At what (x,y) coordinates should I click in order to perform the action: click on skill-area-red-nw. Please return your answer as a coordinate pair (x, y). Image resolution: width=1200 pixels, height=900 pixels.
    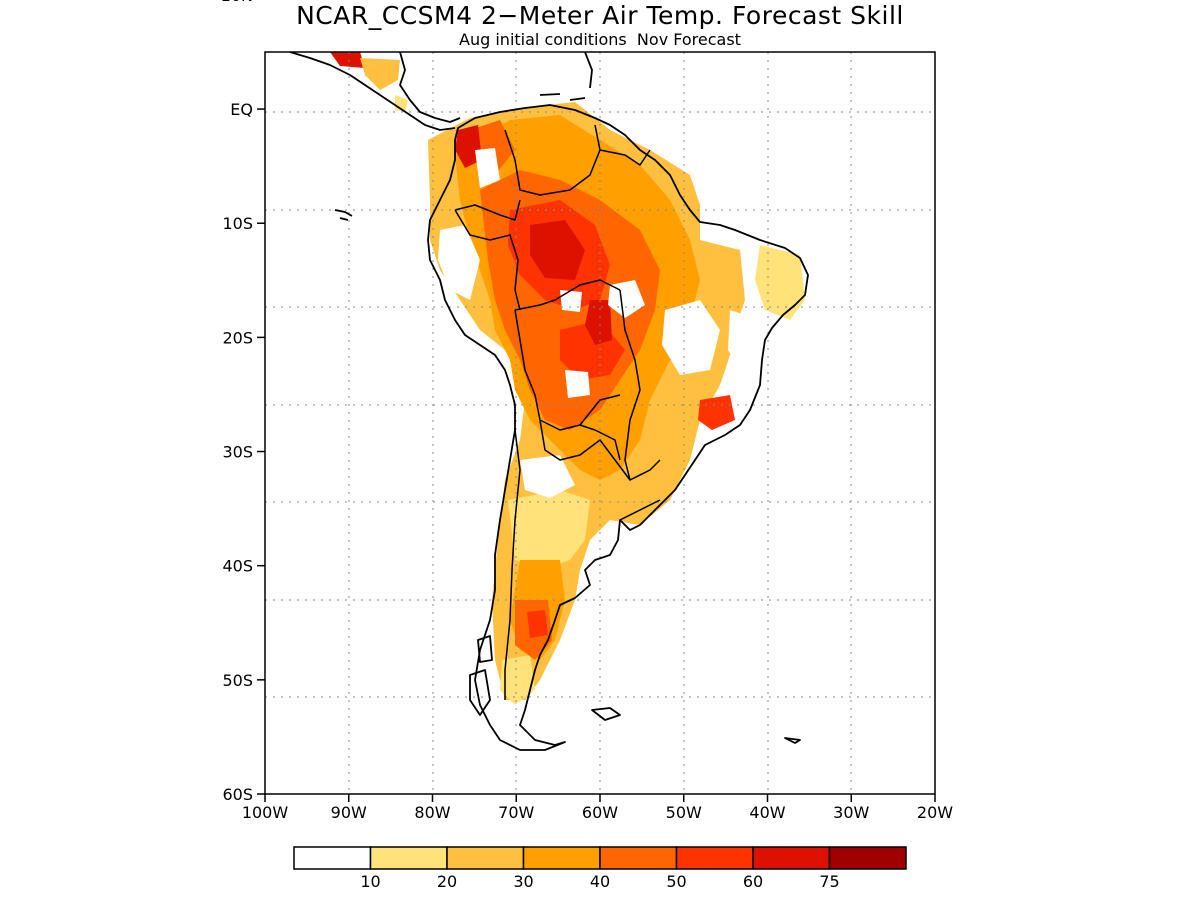
    Looking at the image, I should click on (468, 146).